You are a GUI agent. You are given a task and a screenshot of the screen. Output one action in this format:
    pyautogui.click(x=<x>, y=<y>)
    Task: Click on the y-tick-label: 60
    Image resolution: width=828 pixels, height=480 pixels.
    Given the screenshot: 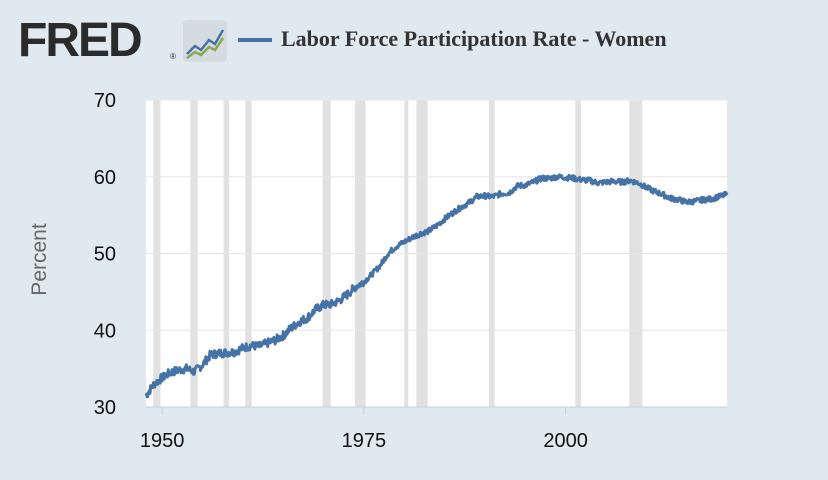 What is the action you would take?
    pyautogui.click(x=105, y=178)
    